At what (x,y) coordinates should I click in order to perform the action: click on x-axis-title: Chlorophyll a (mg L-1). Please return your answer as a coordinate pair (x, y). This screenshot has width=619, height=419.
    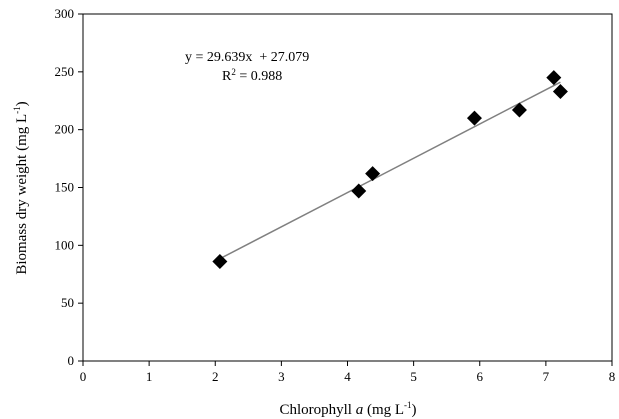
    Looking at the image, I should click on (347, 409).